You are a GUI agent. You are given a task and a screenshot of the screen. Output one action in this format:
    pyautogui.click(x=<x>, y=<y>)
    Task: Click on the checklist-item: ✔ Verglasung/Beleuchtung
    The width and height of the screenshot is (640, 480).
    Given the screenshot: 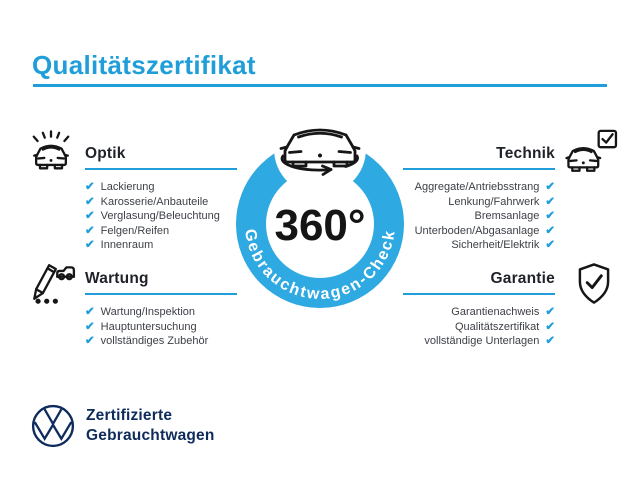 What is the action you would take?
    pyautogui.click(x=161, y=216)
    